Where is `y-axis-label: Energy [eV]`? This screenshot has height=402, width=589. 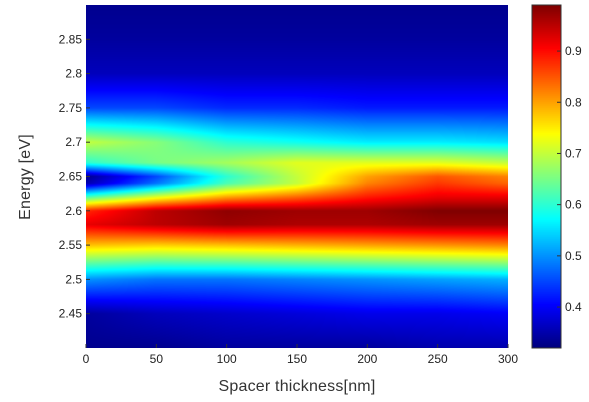
y-axis-label: Energy [eV] is located at coordinates (25, 177).